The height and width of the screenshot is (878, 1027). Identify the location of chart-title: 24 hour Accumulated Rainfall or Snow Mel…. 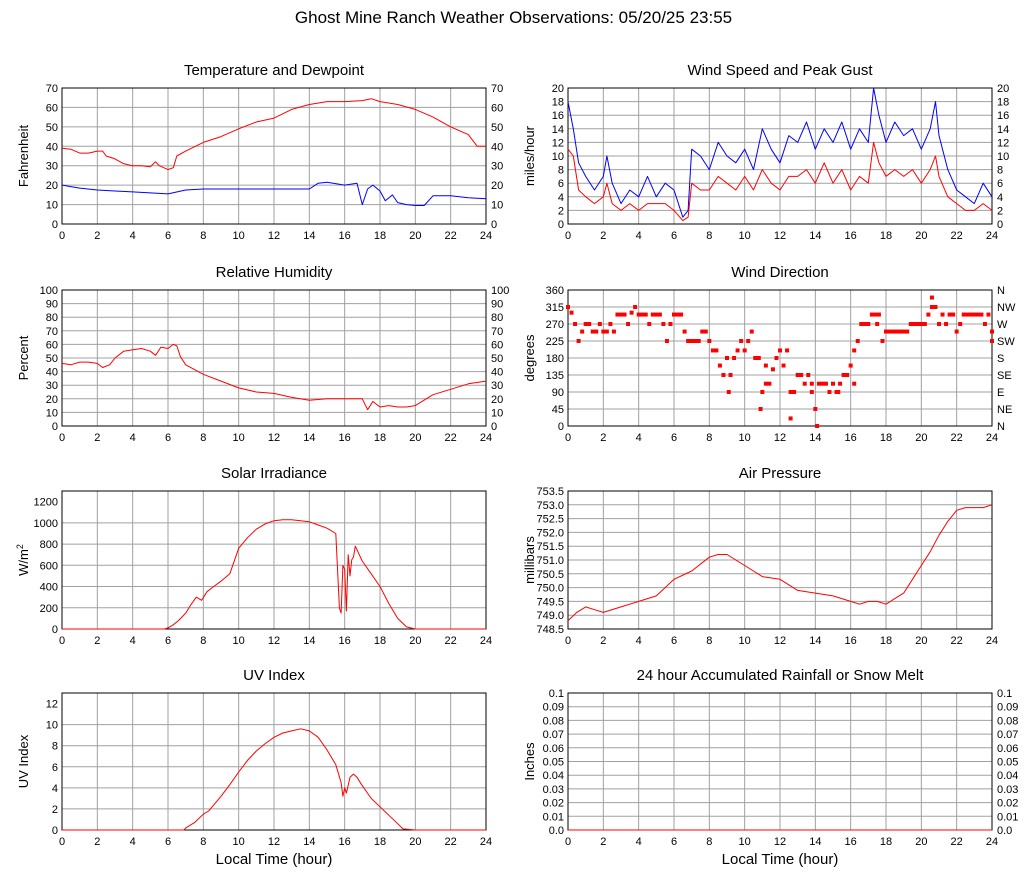
(781, 675).